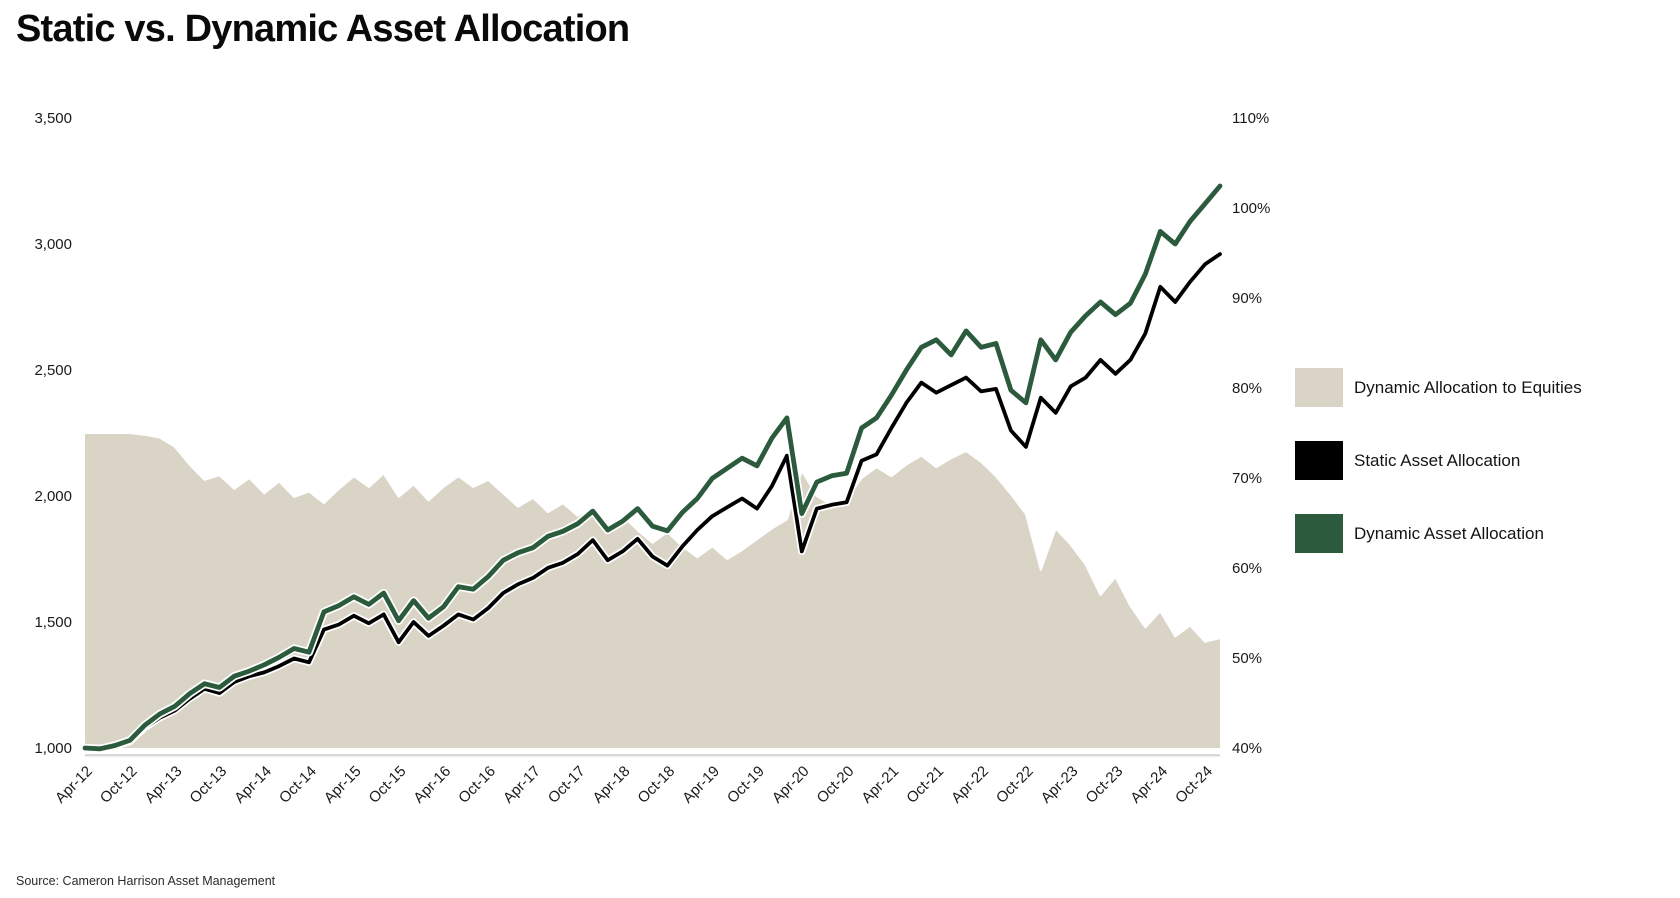  What do you see at coordinates (119, 785) in the screenshot?
I see `x-axis-tick: Oct-12` at bounding box center [119, 785].